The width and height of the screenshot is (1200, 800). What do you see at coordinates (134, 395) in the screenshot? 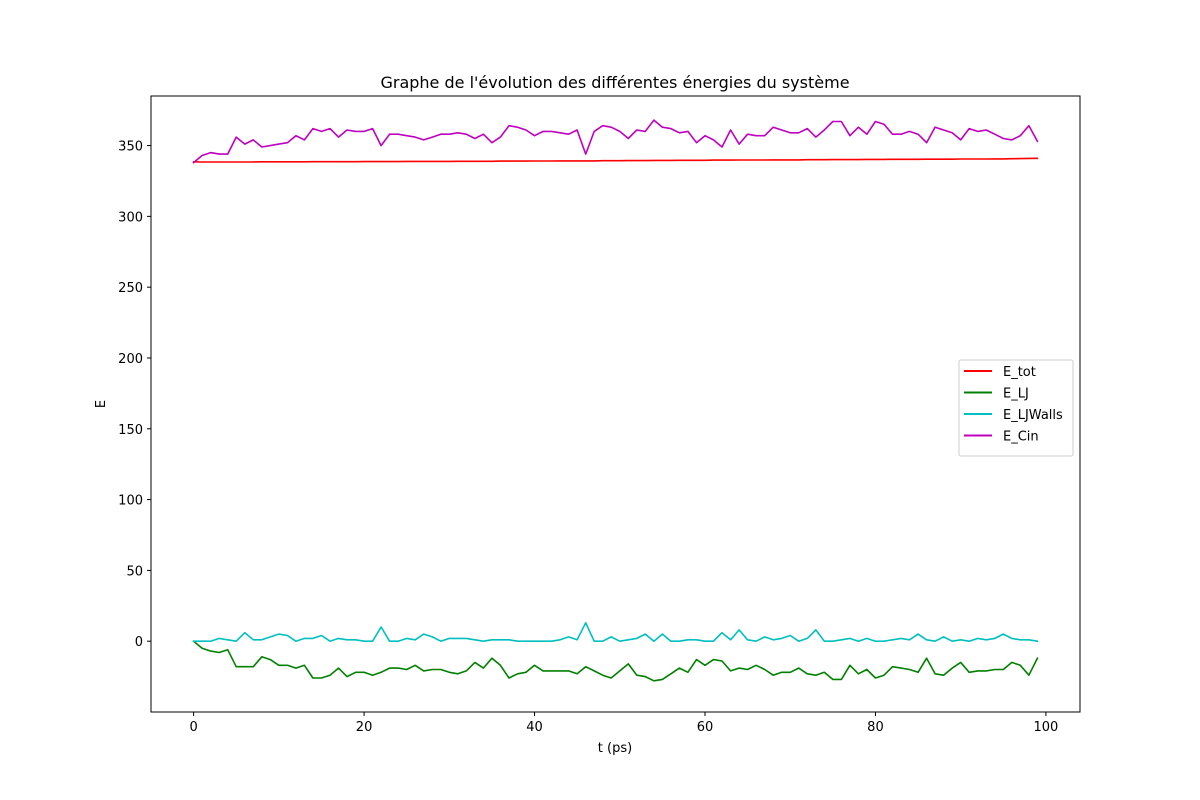
I see `y-axis: 0 50 100 150 200 250 300 350` at bounding box center [134, 395].